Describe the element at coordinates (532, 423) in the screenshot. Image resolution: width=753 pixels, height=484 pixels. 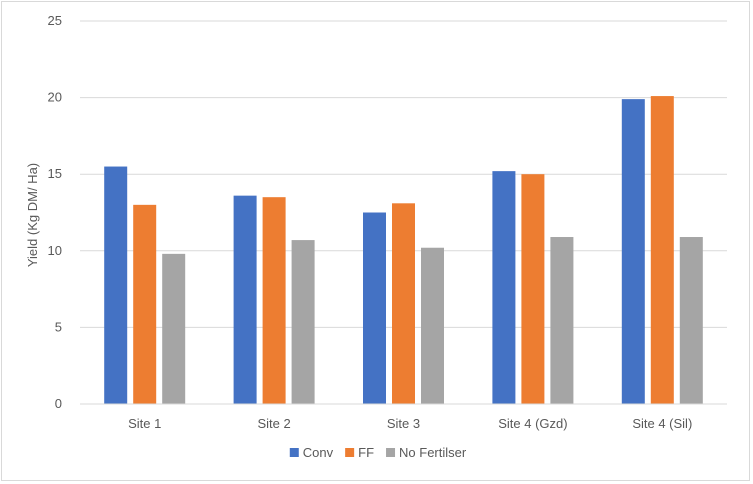
I see `x-category-label: Site 4 (Gzd)` at that location.